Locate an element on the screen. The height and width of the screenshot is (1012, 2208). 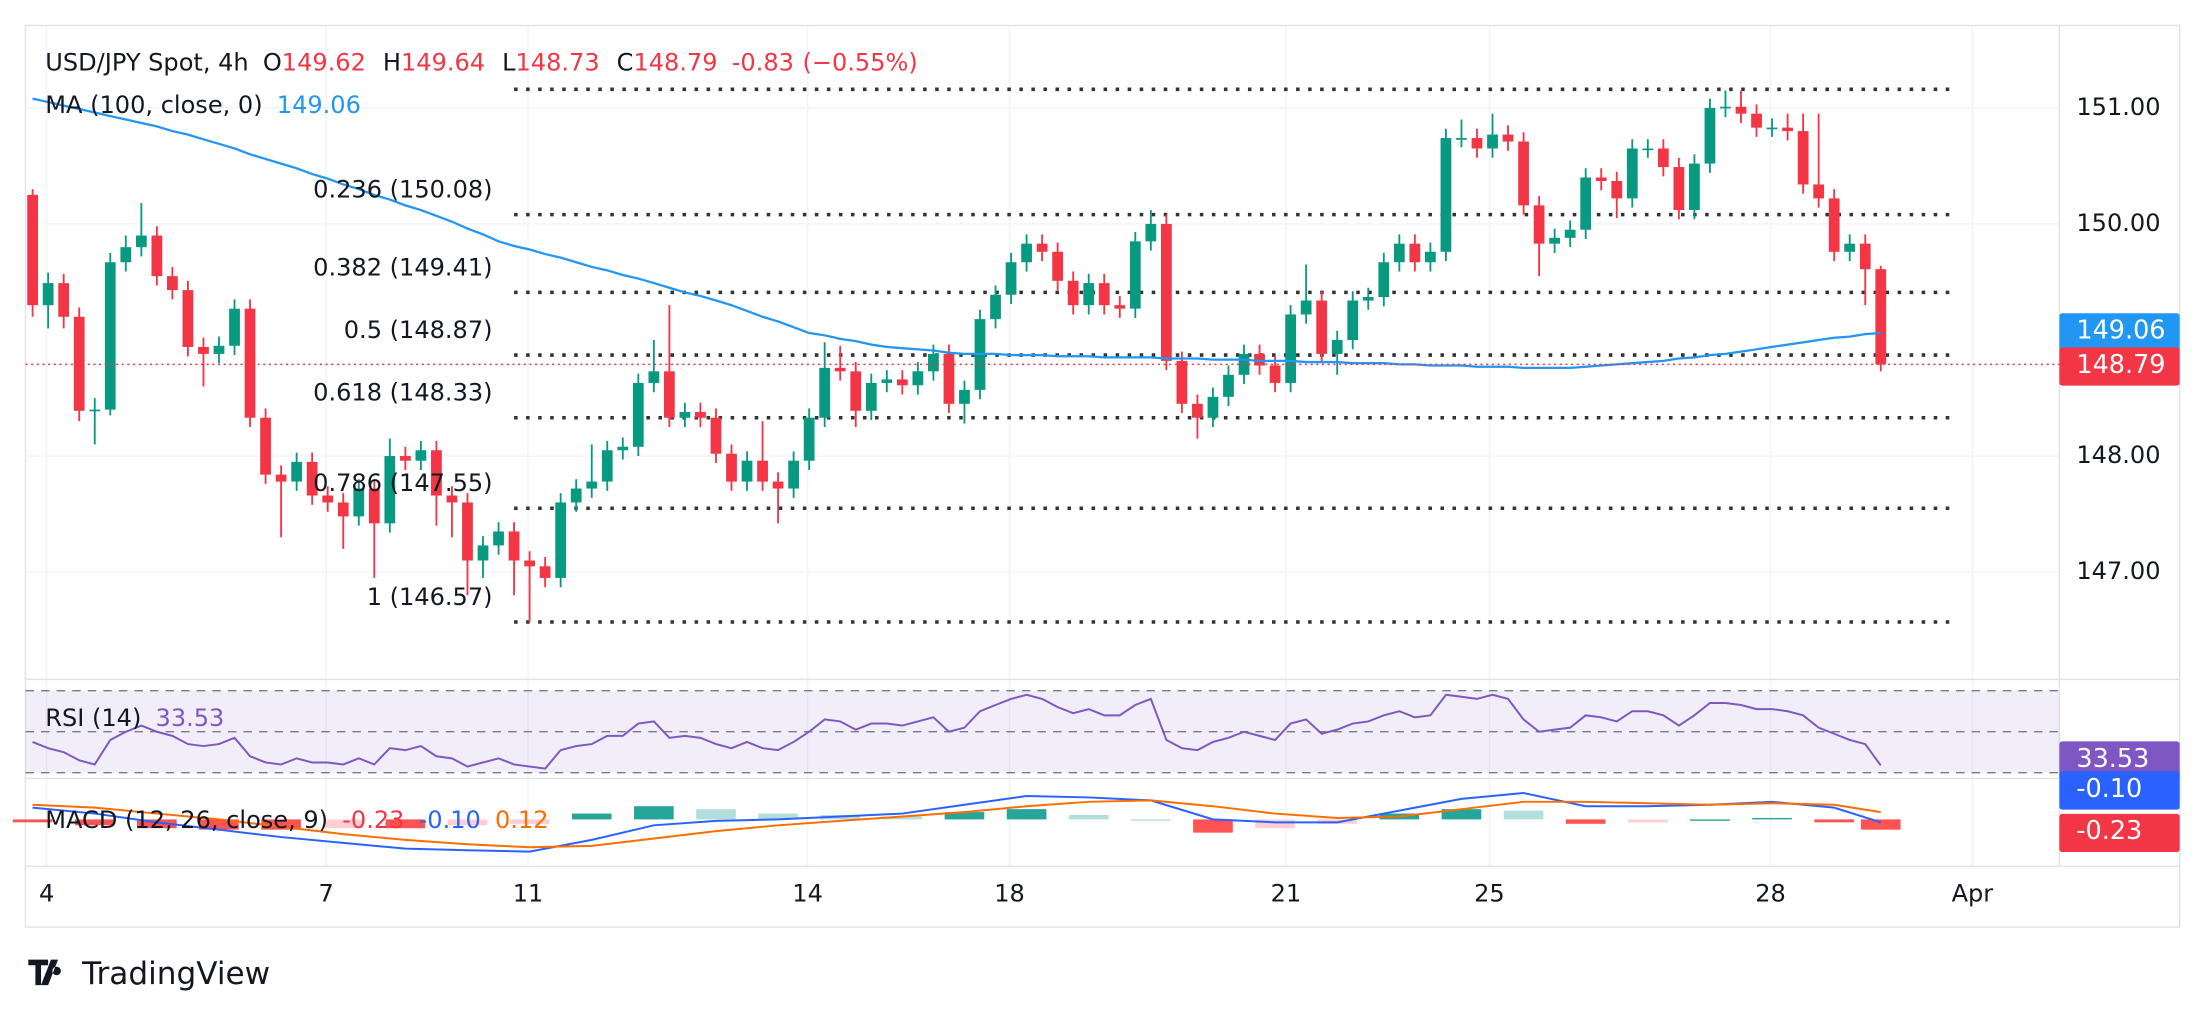
ma-badge: 149.06 is located at coordinates (2120, 331).